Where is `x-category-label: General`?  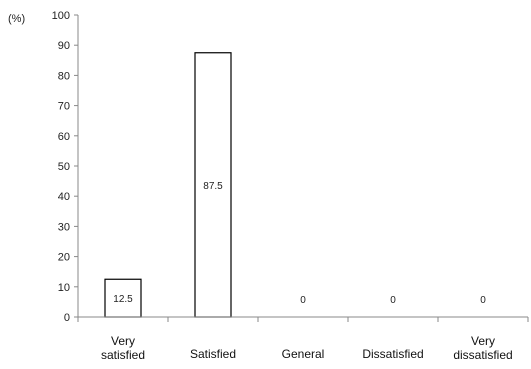 x-category-label: General is located at coordinates (303, 354).